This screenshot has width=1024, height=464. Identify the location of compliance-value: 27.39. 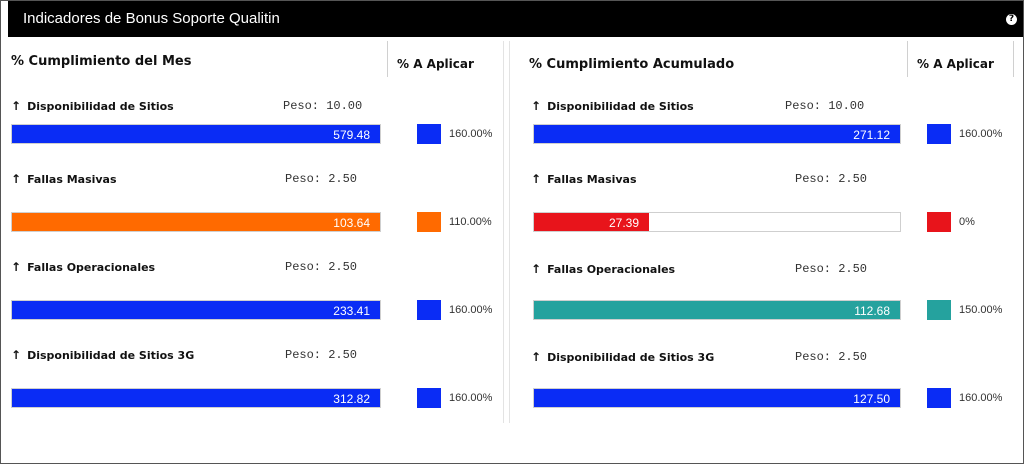
(623, 223).